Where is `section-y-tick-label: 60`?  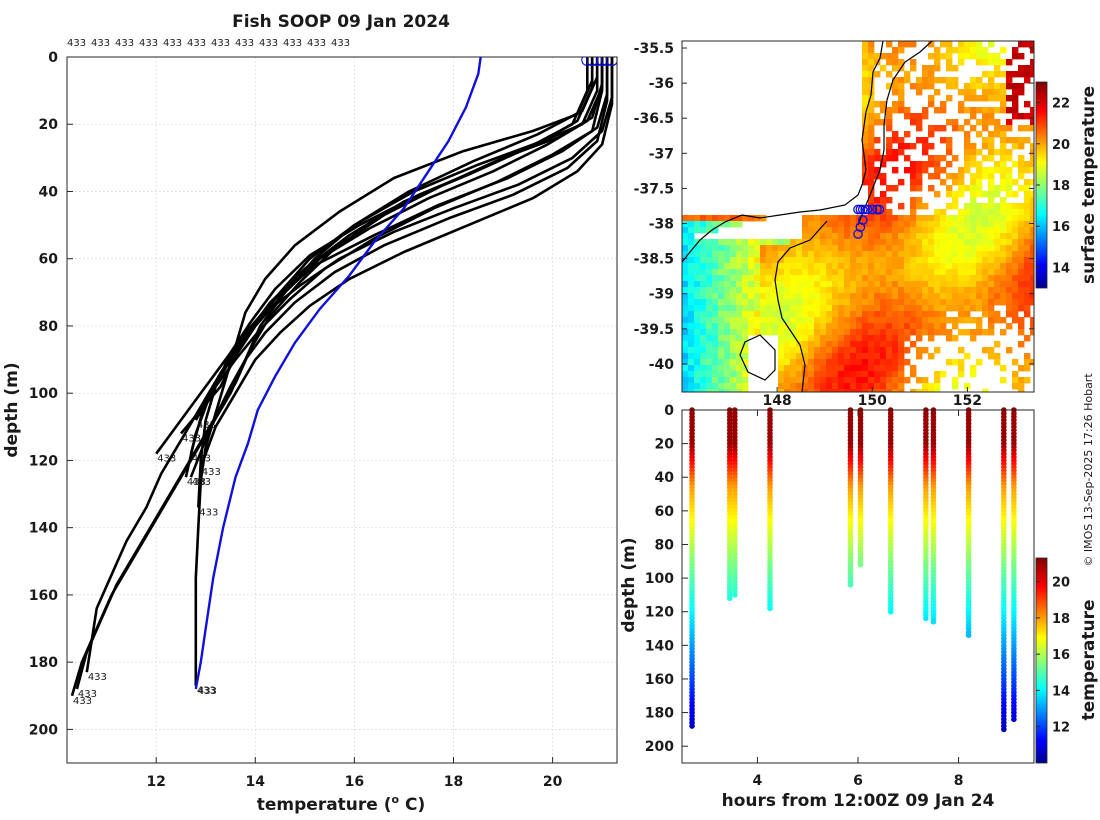 section-y-tick-label: 60 is located at coordinates (665, 512).